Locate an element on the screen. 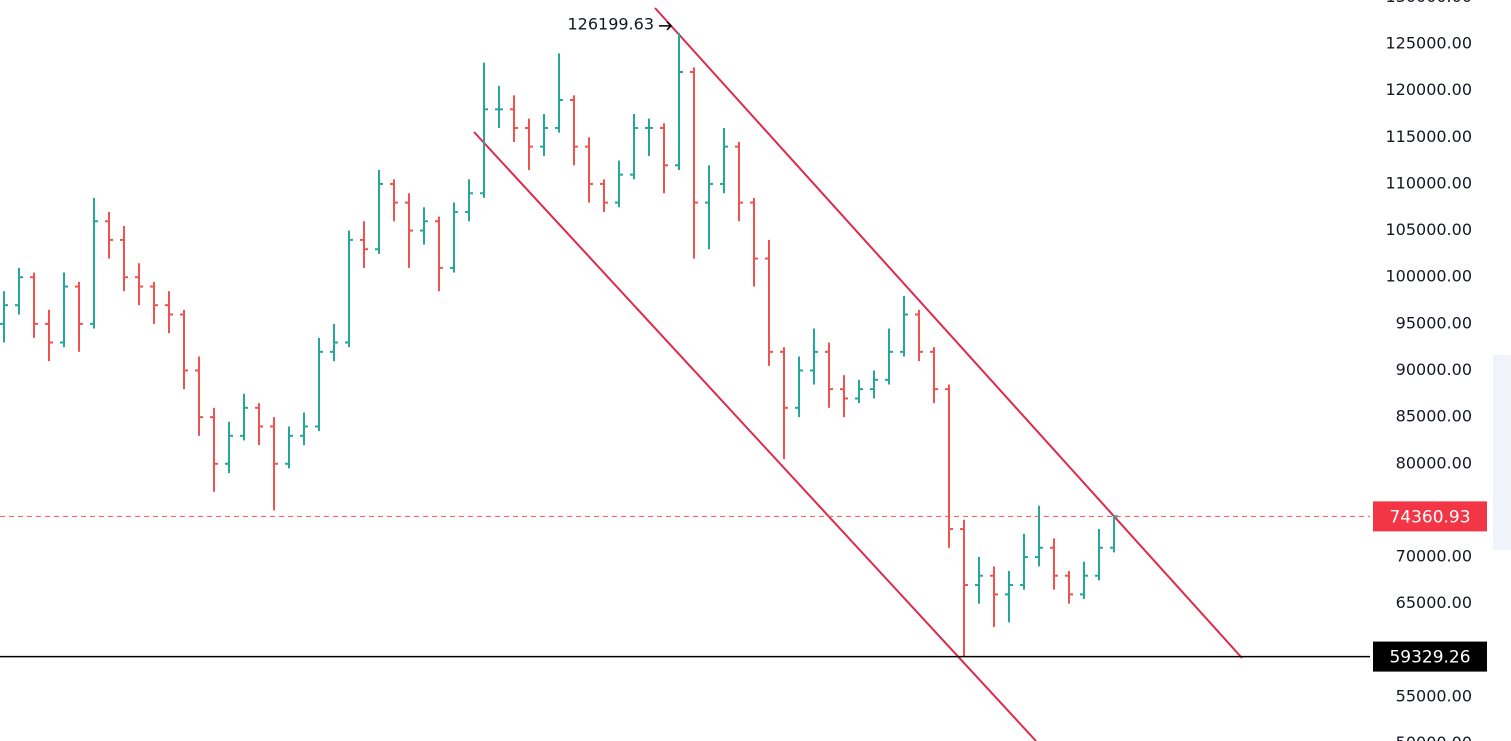  y-tick-label: 110000.00 is located at coordinates (1428, 182).